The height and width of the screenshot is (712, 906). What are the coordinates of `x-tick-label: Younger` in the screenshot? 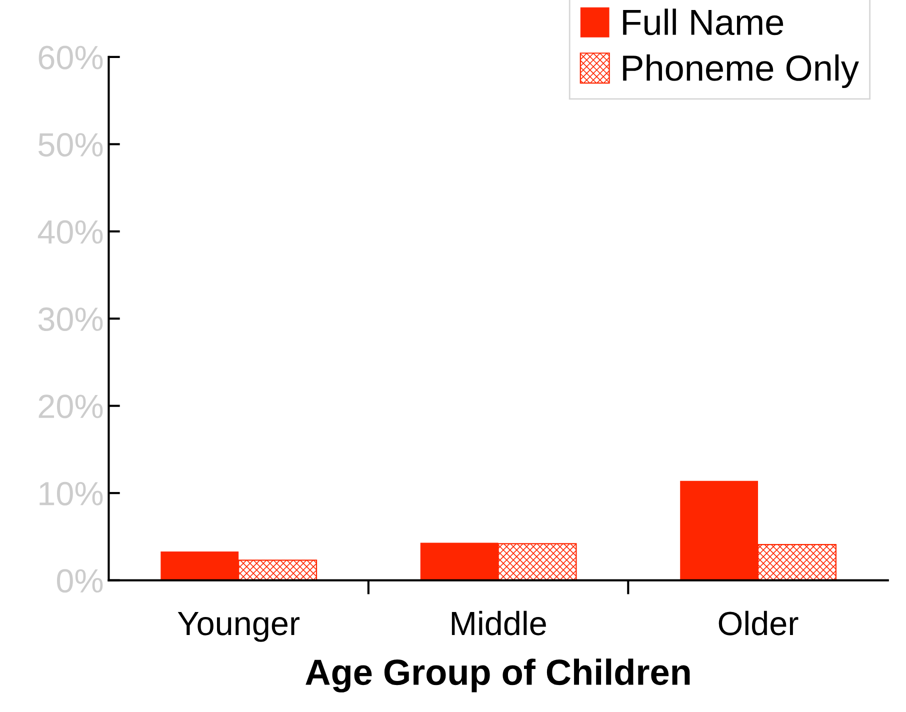 It's located at (239, 627).